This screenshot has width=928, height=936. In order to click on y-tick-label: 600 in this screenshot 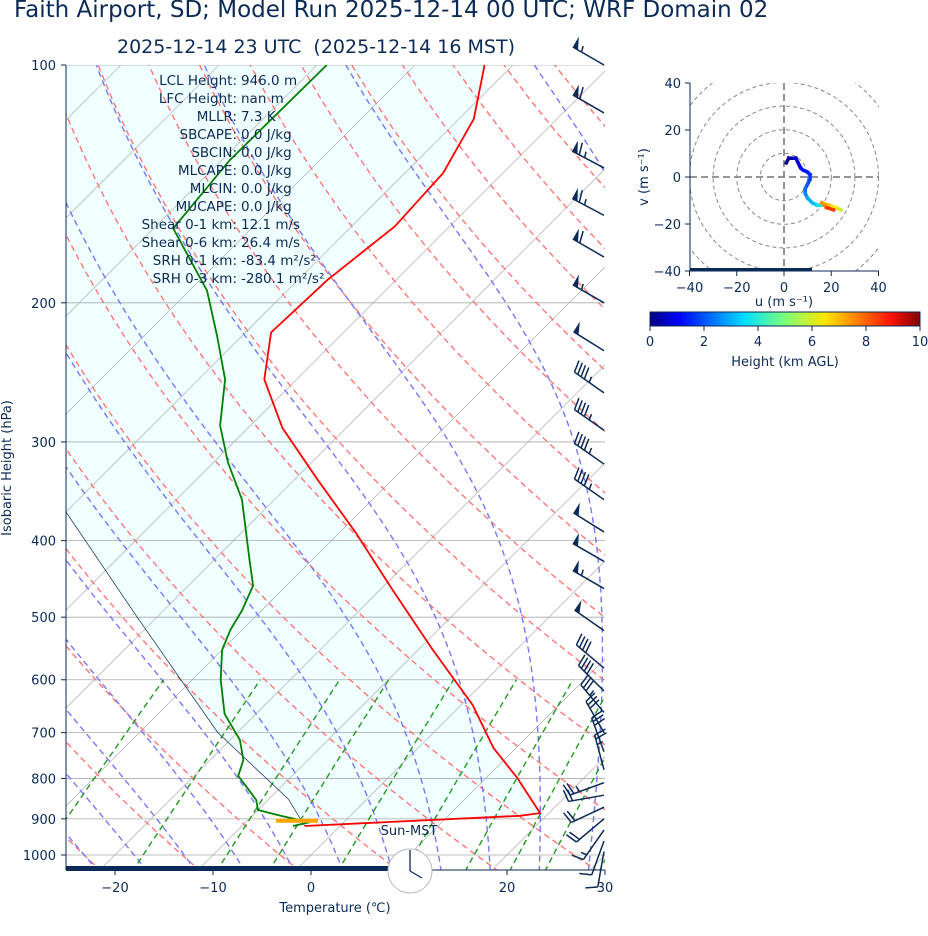, I will do `click(43, 681)`.